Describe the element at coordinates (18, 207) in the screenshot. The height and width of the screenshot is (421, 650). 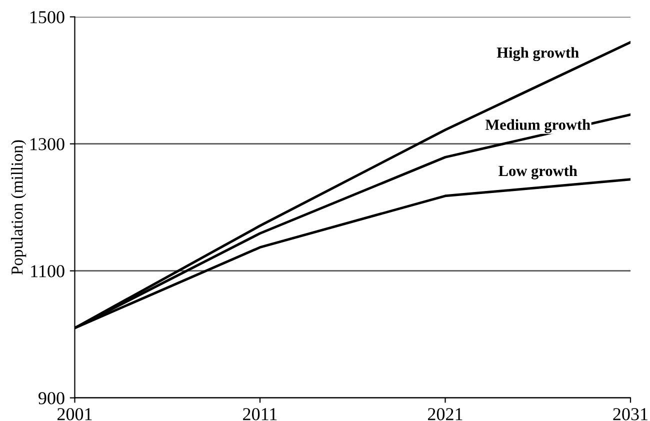
I see `y-axis-title: Population (million)` at that location.